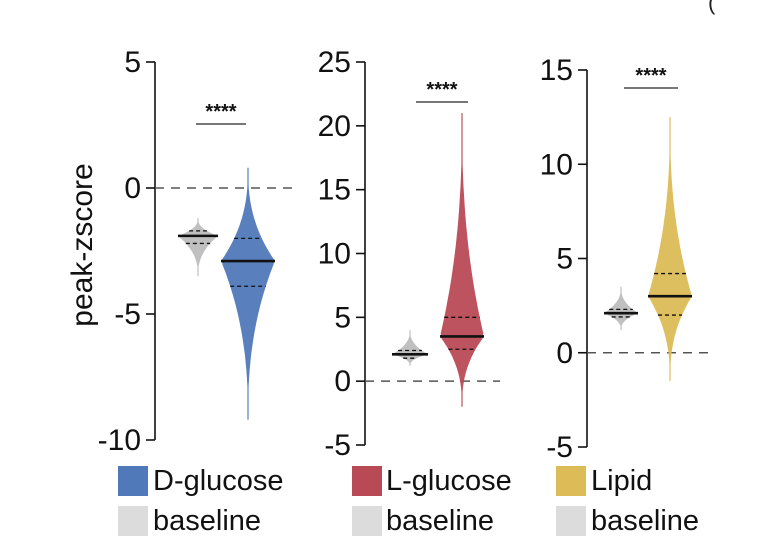 Image resolution: width=779 pixels, height=555 pixels. What do you see at coordinates (645, 521) in the screenshot?
I see `legend-label-baseline-3: baseline` at bounding box center [645, 521].